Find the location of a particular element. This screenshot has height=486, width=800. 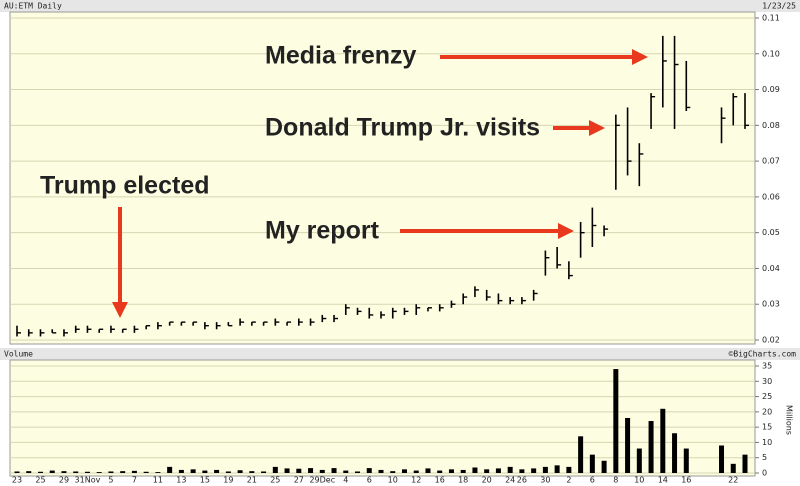

x-tick-label: 13 is located at coordinates (181, 480).